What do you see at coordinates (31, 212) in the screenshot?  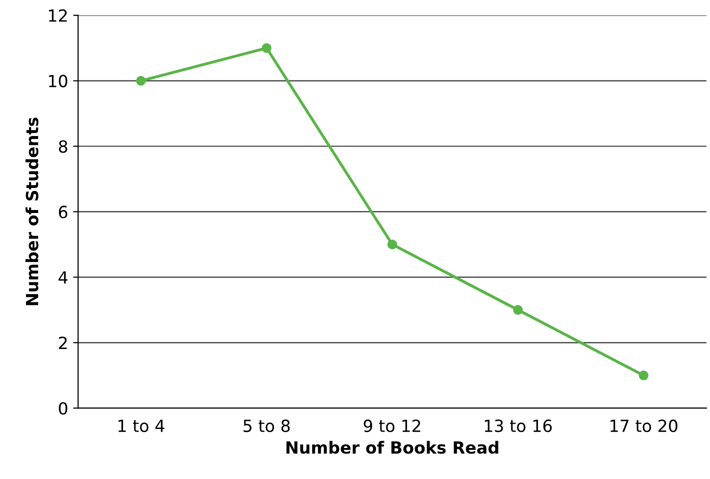 I see `y-axis-title: Number of Students` at bounding box center [31, 212].